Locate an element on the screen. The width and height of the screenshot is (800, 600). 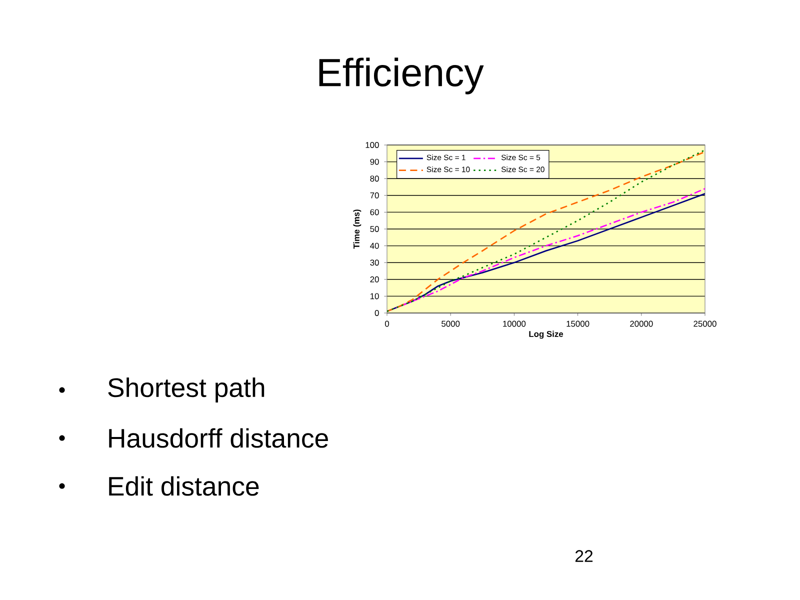
text: 22 is located at coordinates (584, 556).